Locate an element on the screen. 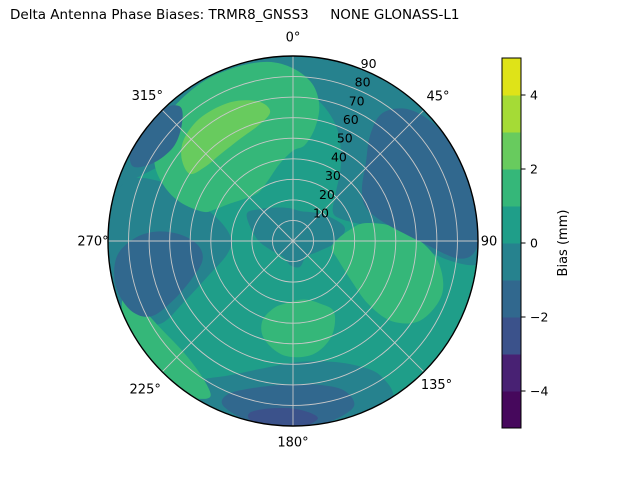 This screenshot has width=640, height=480. radial-tick-label: 30 is located at coordinates (333, 175).